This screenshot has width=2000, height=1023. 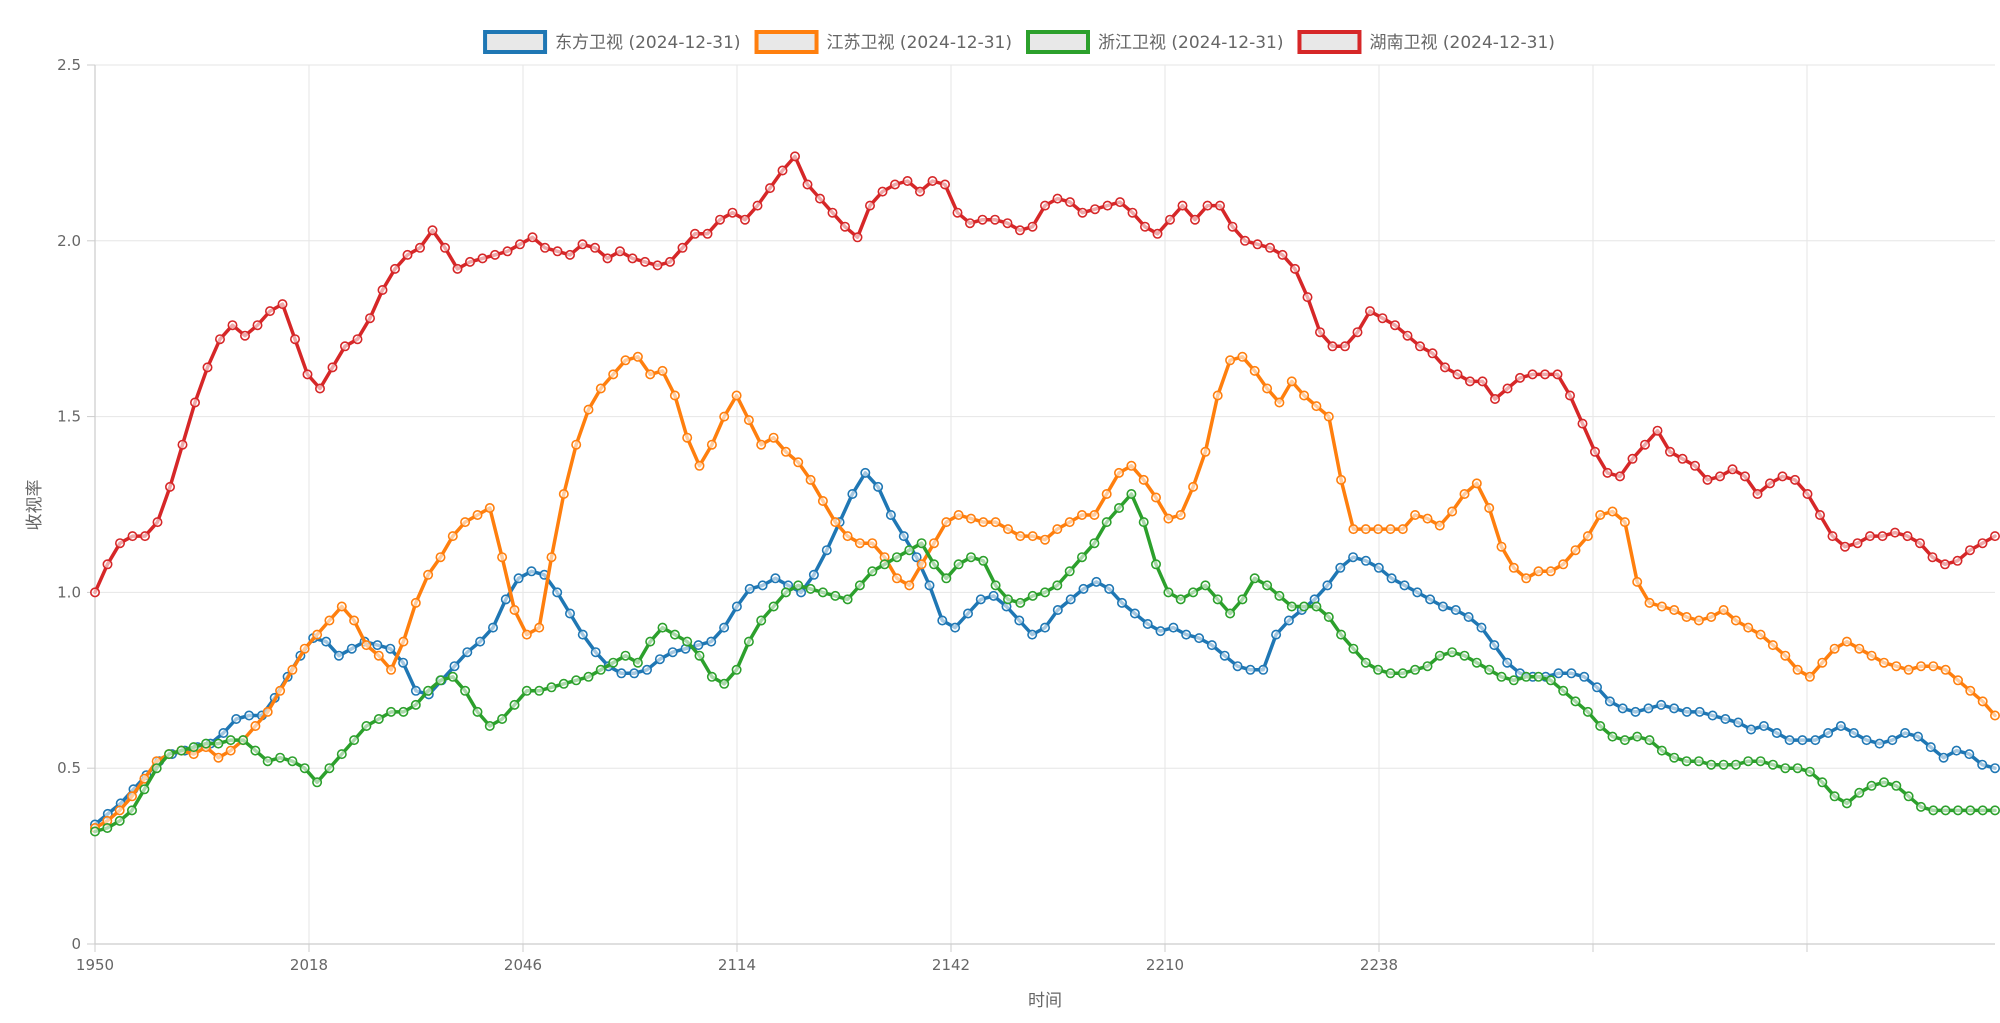 I want to click on legend-item: 江苏卫视 (2024-12-31), so click(x=883, y=42).